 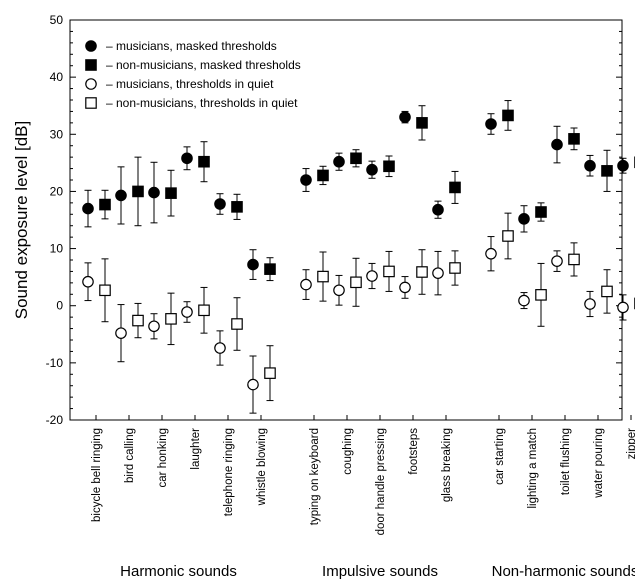 What do you see at coordinates (566, 461) in the screenshot?
I see `category-label: toilet flushing` at bounding box center [566, 461].